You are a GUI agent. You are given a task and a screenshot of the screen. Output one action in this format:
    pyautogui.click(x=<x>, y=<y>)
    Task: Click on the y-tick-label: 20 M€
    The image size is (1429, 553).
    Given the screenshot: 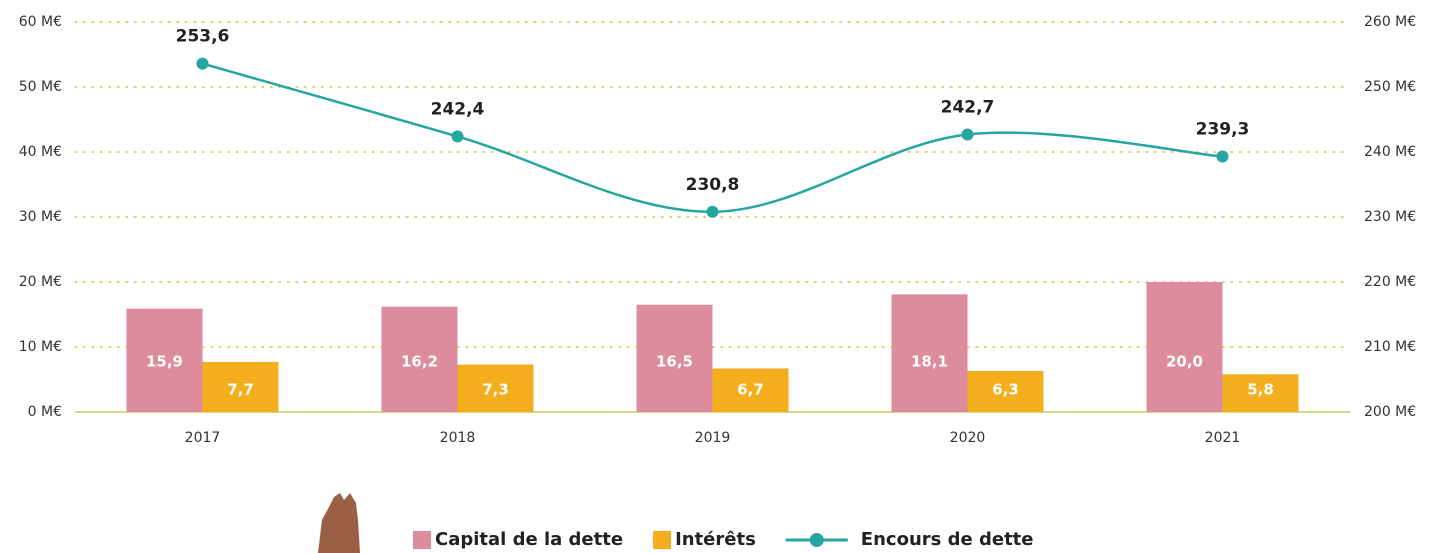 What is the action you would take?
    pyautogui.click(x=40, y=282)
    